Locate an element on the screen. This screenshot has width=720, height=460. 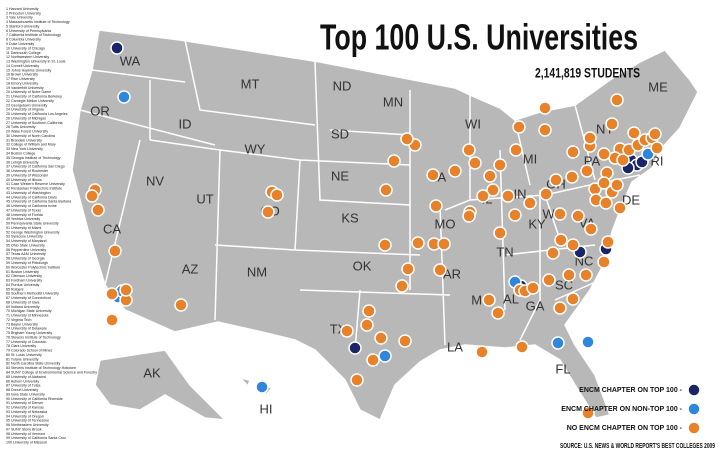
list-item: 33 New York University is located at coordinates (24, 149).